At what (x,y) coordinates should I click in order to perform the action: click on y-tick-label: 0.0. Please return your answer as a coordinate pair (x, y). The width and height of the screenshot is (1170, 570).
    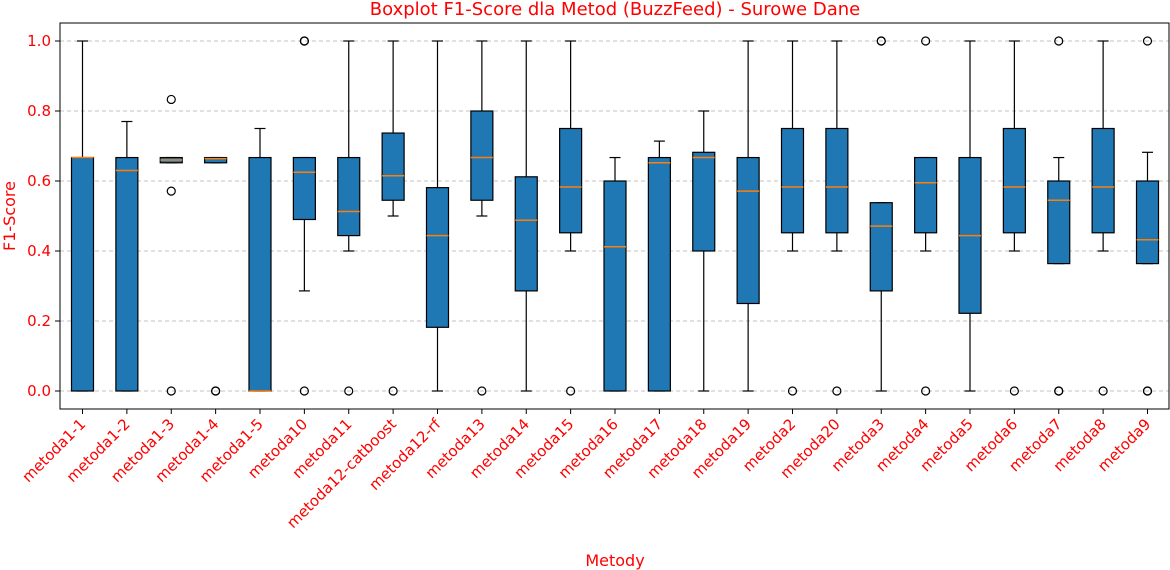
    Looking at the image, I should click on (39, 391).